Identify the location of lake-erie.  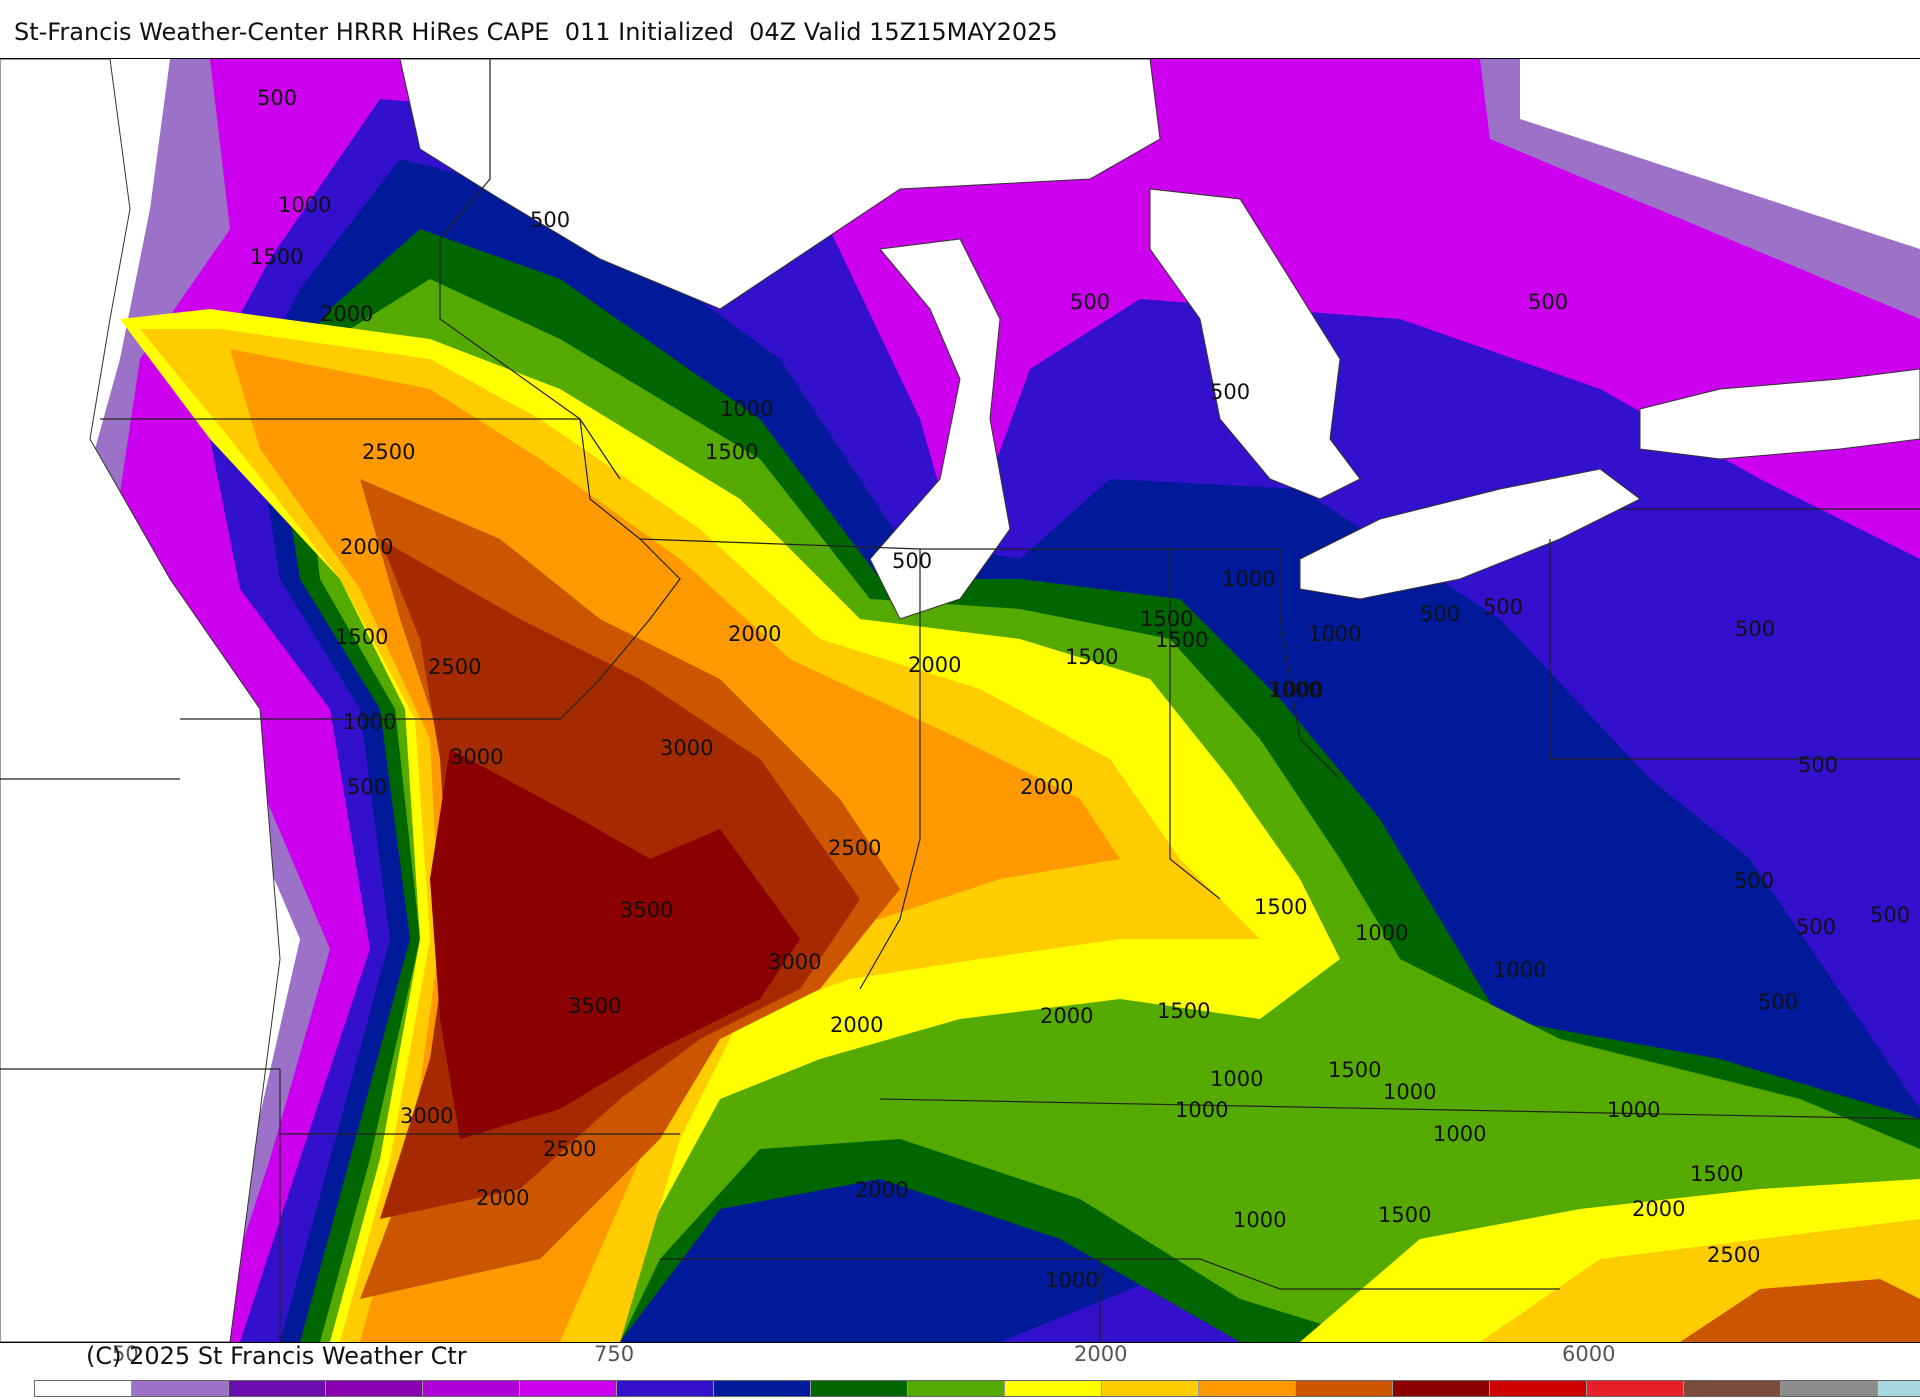
(1470, 534).